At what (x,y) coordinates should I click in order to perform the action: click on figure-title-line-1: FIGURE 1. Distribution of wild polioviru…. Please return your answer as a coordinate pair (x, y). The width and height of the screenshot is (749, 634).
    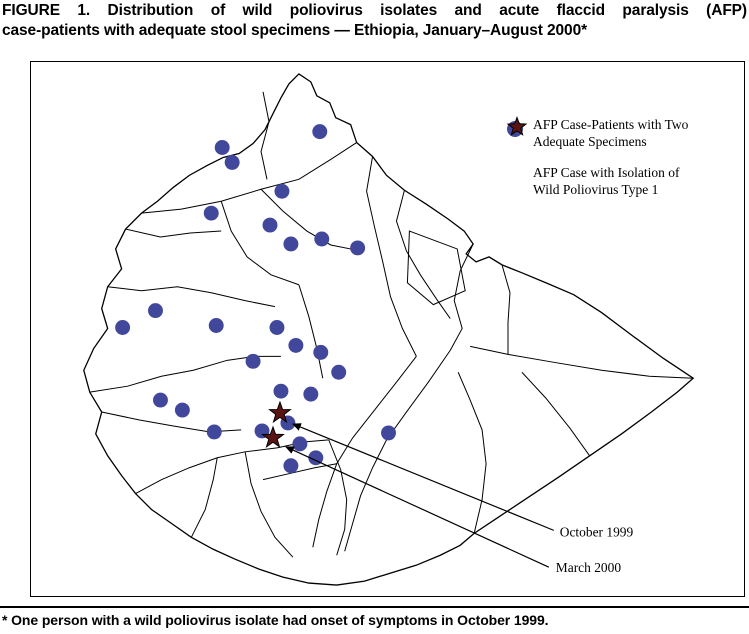
    Looking at the image, I should click on (374, 10).